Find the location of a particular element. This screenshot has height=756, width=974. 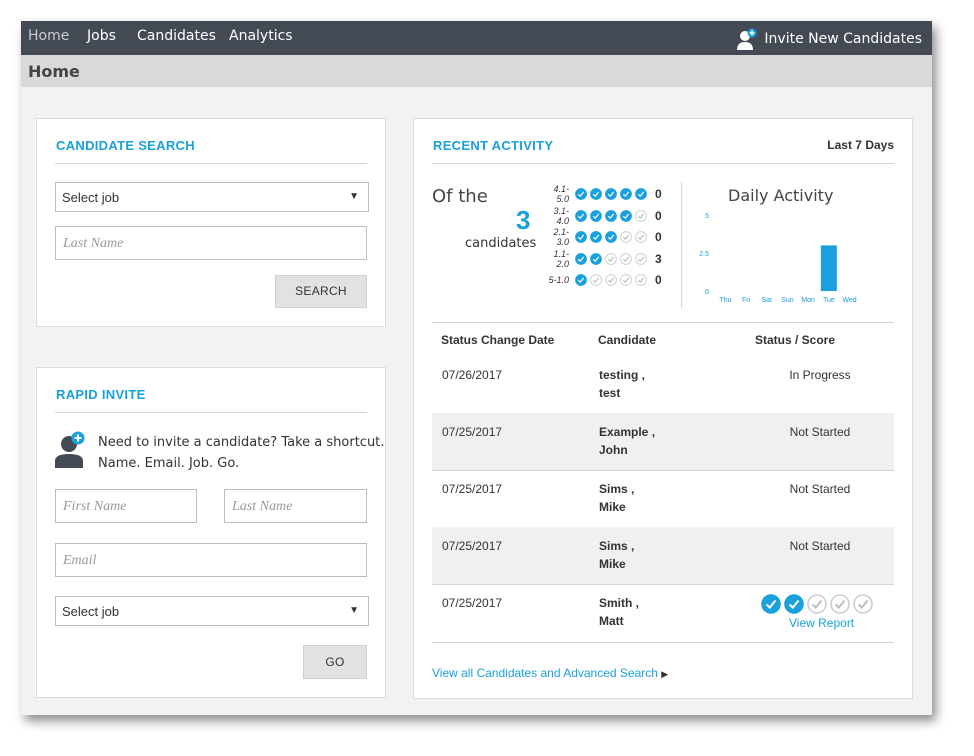

rapid-invite-line2: Name. Email. Job. Go. is located at coordinates (169, 463).